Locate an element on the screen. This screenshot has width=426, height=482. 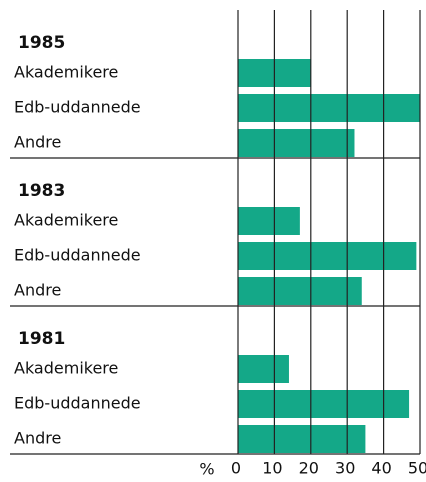
x-tick-label: 20 is located at coordinates (309, 468).